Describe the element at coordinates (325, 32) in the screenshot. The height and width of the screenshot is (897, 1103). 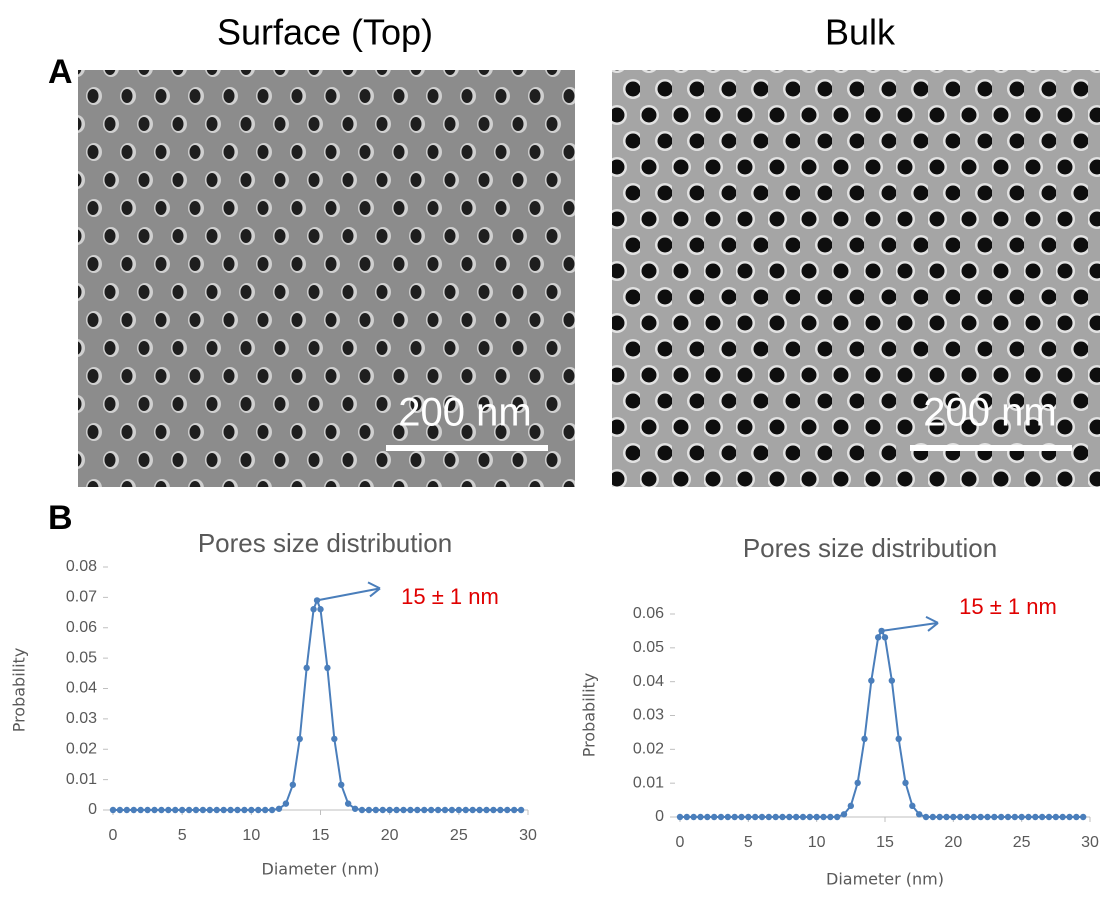
I see `image-title: Surface (Top)` at that location.